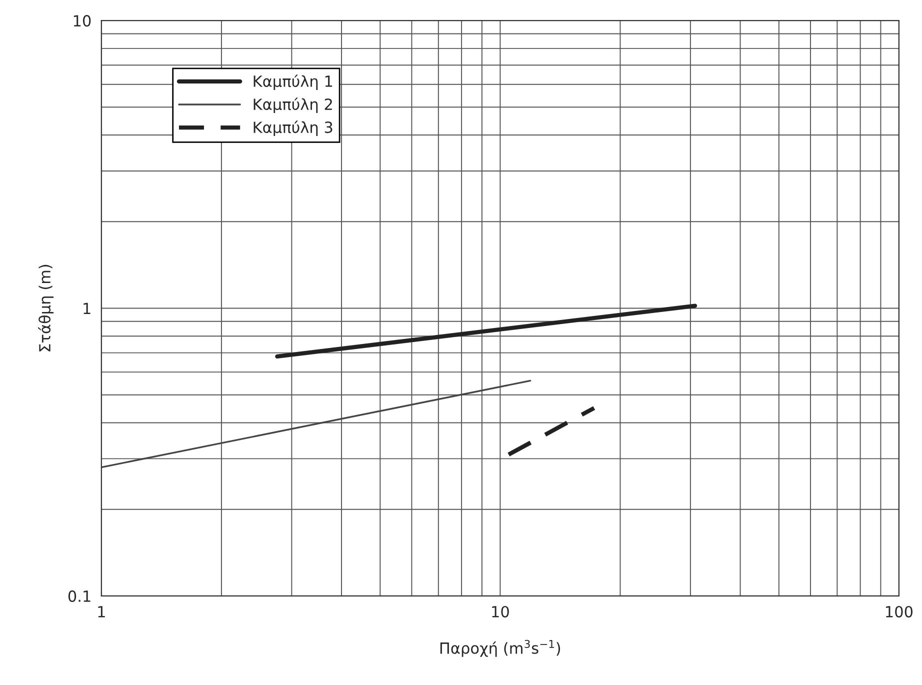  I want to click on y-axis-title: Στάθμη (m), so click(46, 308).